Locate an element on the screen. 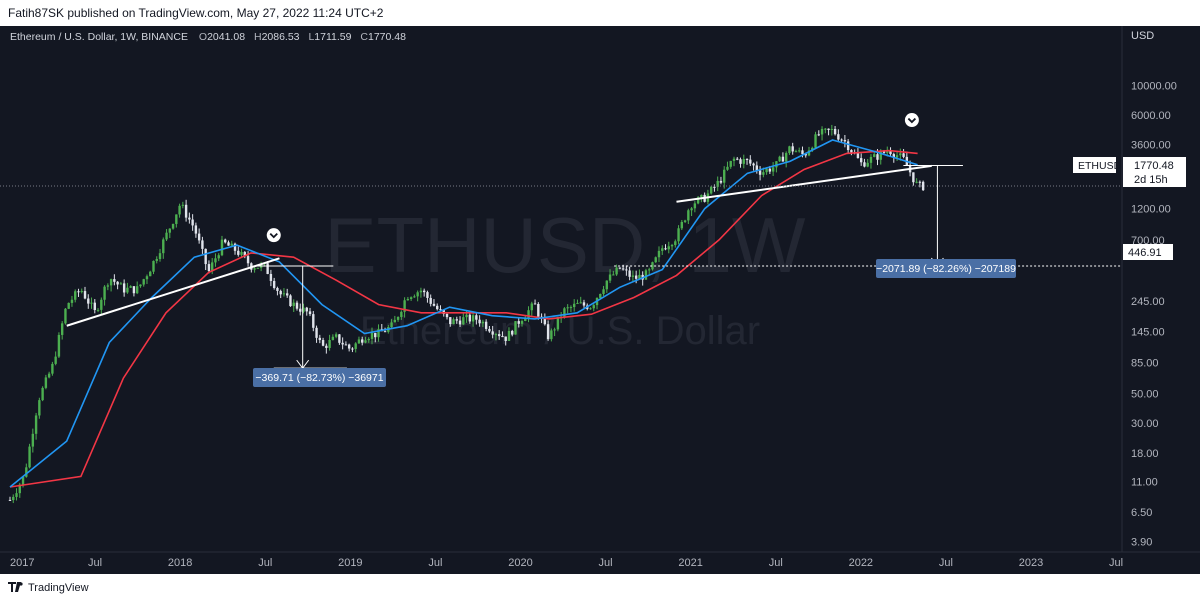  price-tick-label: 18.00 is located at coordinates (1145, 454).